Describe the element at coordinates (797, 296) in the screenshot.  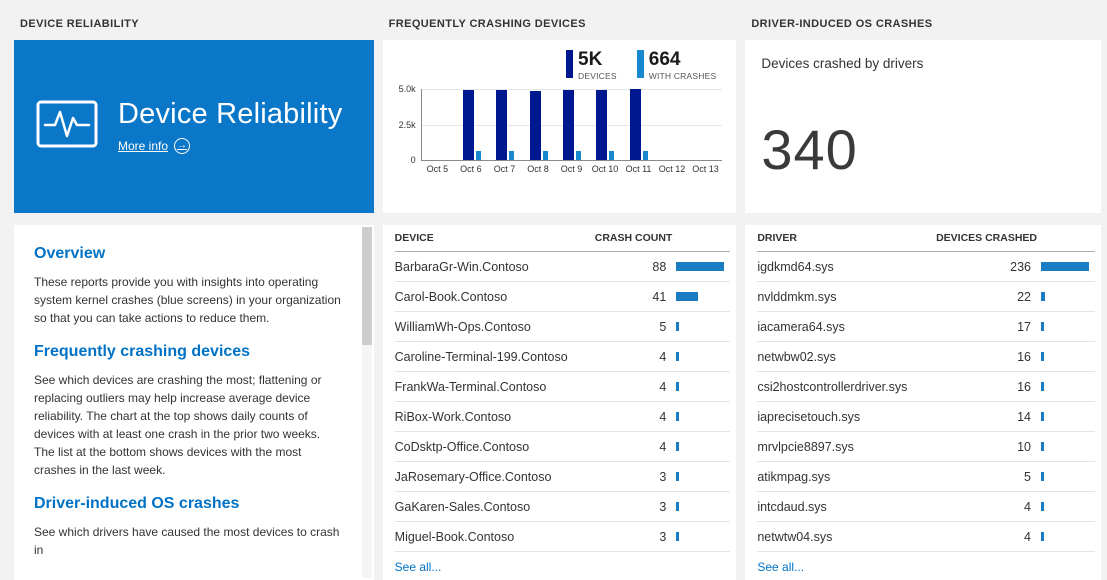
I see `row-name: nvlddmkm.sys` at that location.